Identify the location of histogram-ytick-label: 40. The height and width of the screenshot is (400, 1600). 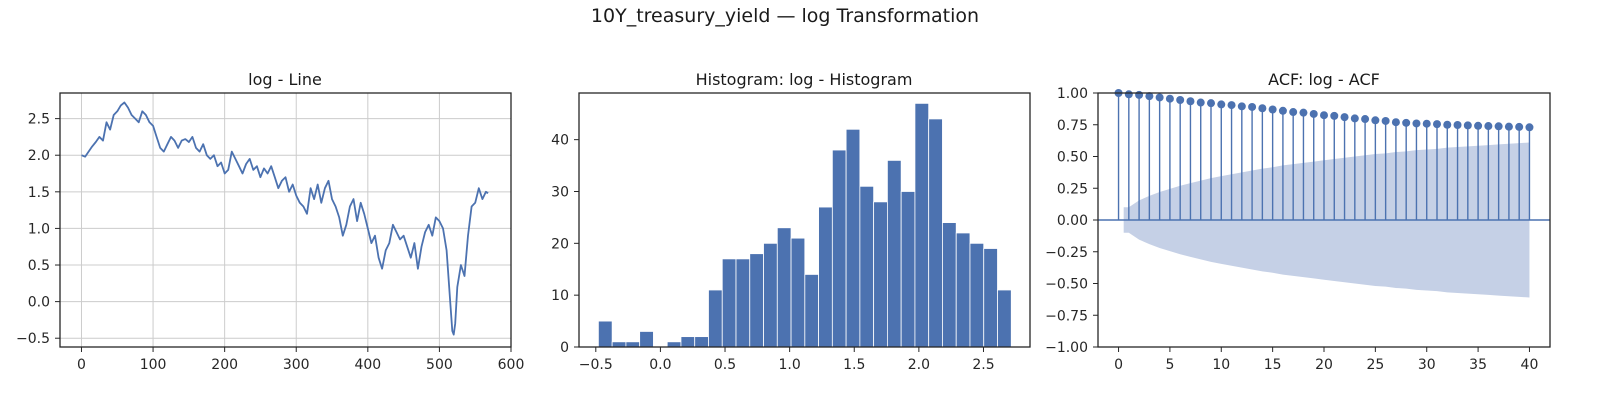
(560, 141).